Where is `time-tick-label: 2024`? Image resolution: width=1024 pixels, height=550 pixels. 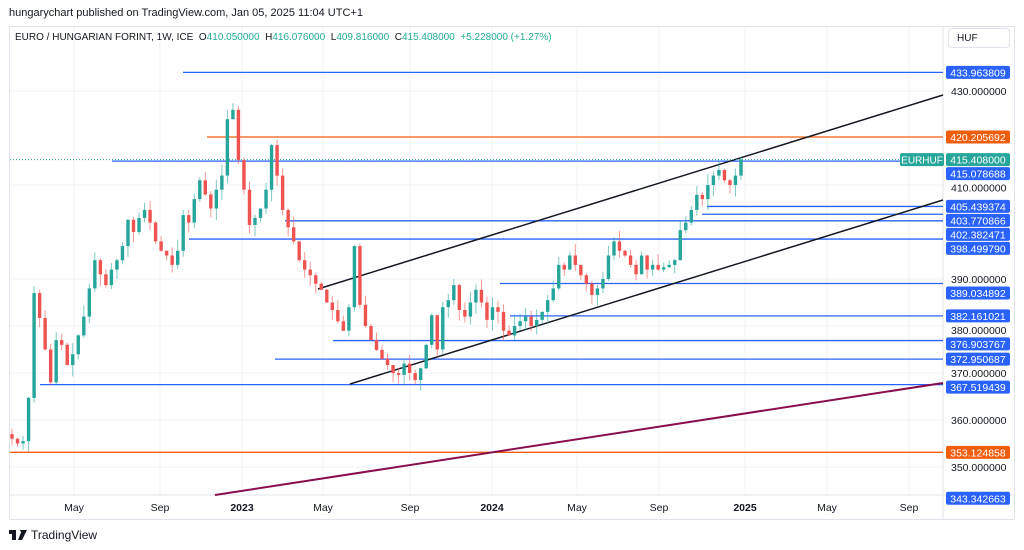
time-tick-label: 2024 is located at coordinates (492, 508).